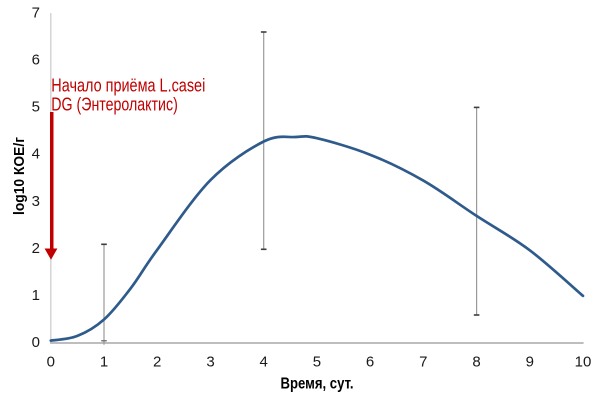  Describe the element at coordinates (128, 85) in the screenshot. I see `svg-text: Начало приёма L.casei` at that location.